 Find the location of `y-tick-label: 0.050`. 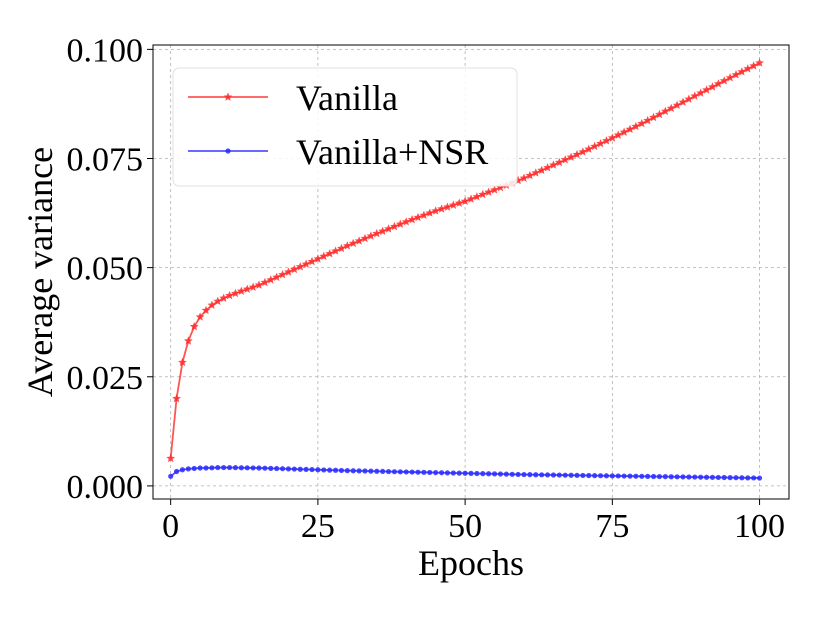

y-tick-label: 0.050 is located at coordinates (105, 269).